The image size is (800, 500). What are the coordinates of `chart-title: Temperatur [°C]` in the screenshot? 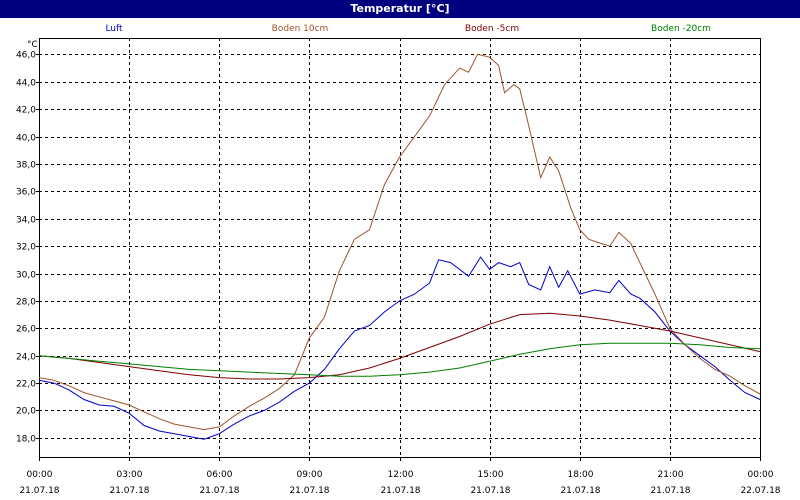 It's located at (400, 9).